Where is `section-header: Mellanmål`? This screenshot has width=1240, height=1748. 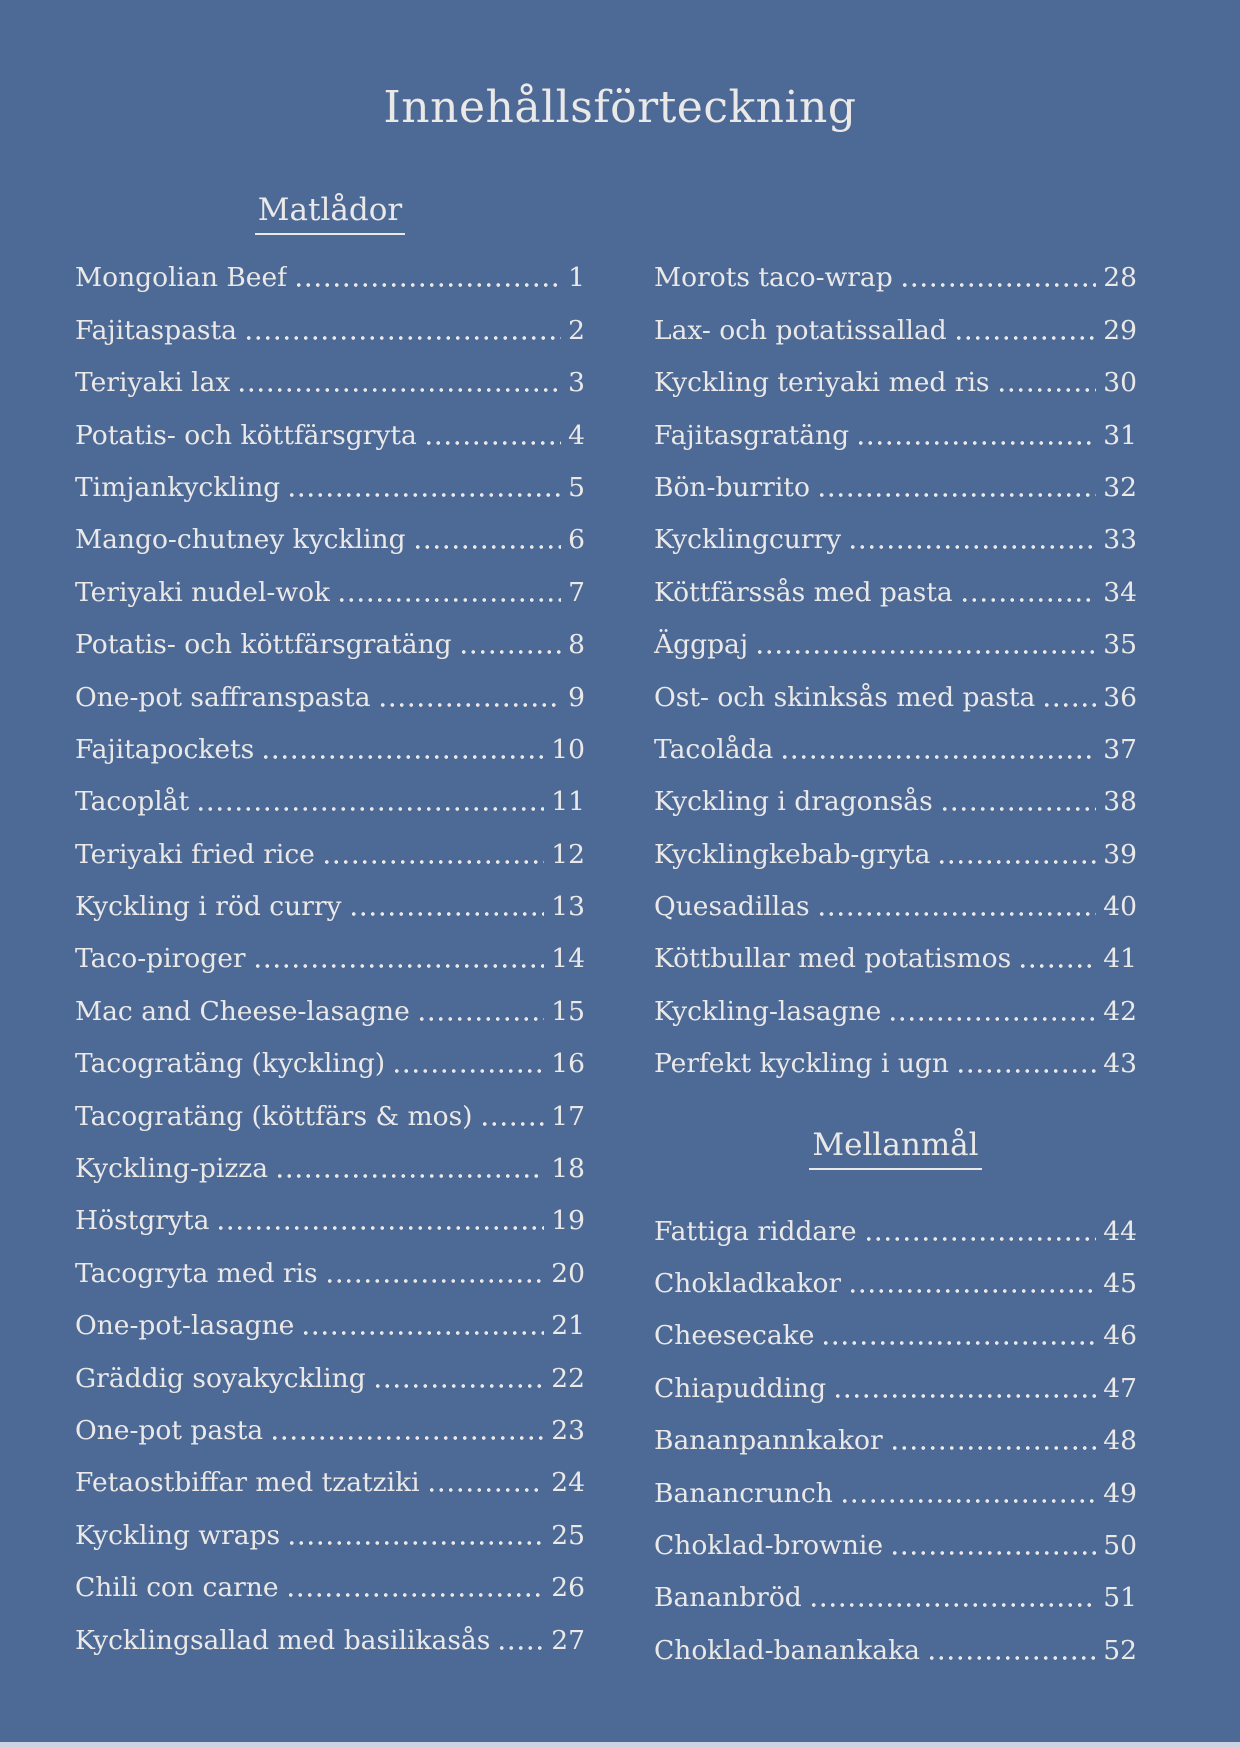
section-header: Mellanmål is located at coordinates (895, 1148).